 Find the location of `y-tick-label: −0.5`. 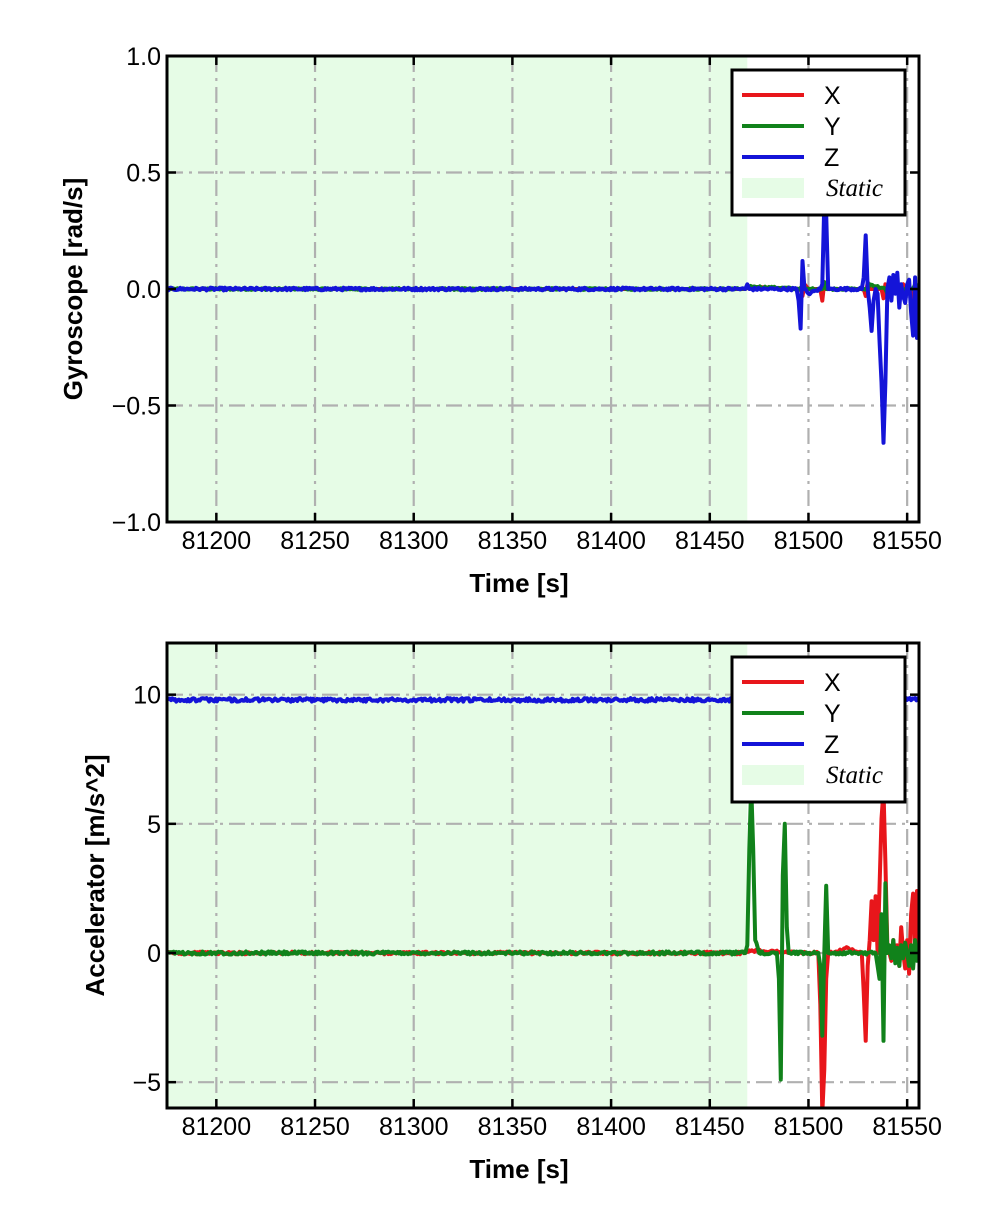

y-tick-label: −0.5 is located at coordinates (136, 407).